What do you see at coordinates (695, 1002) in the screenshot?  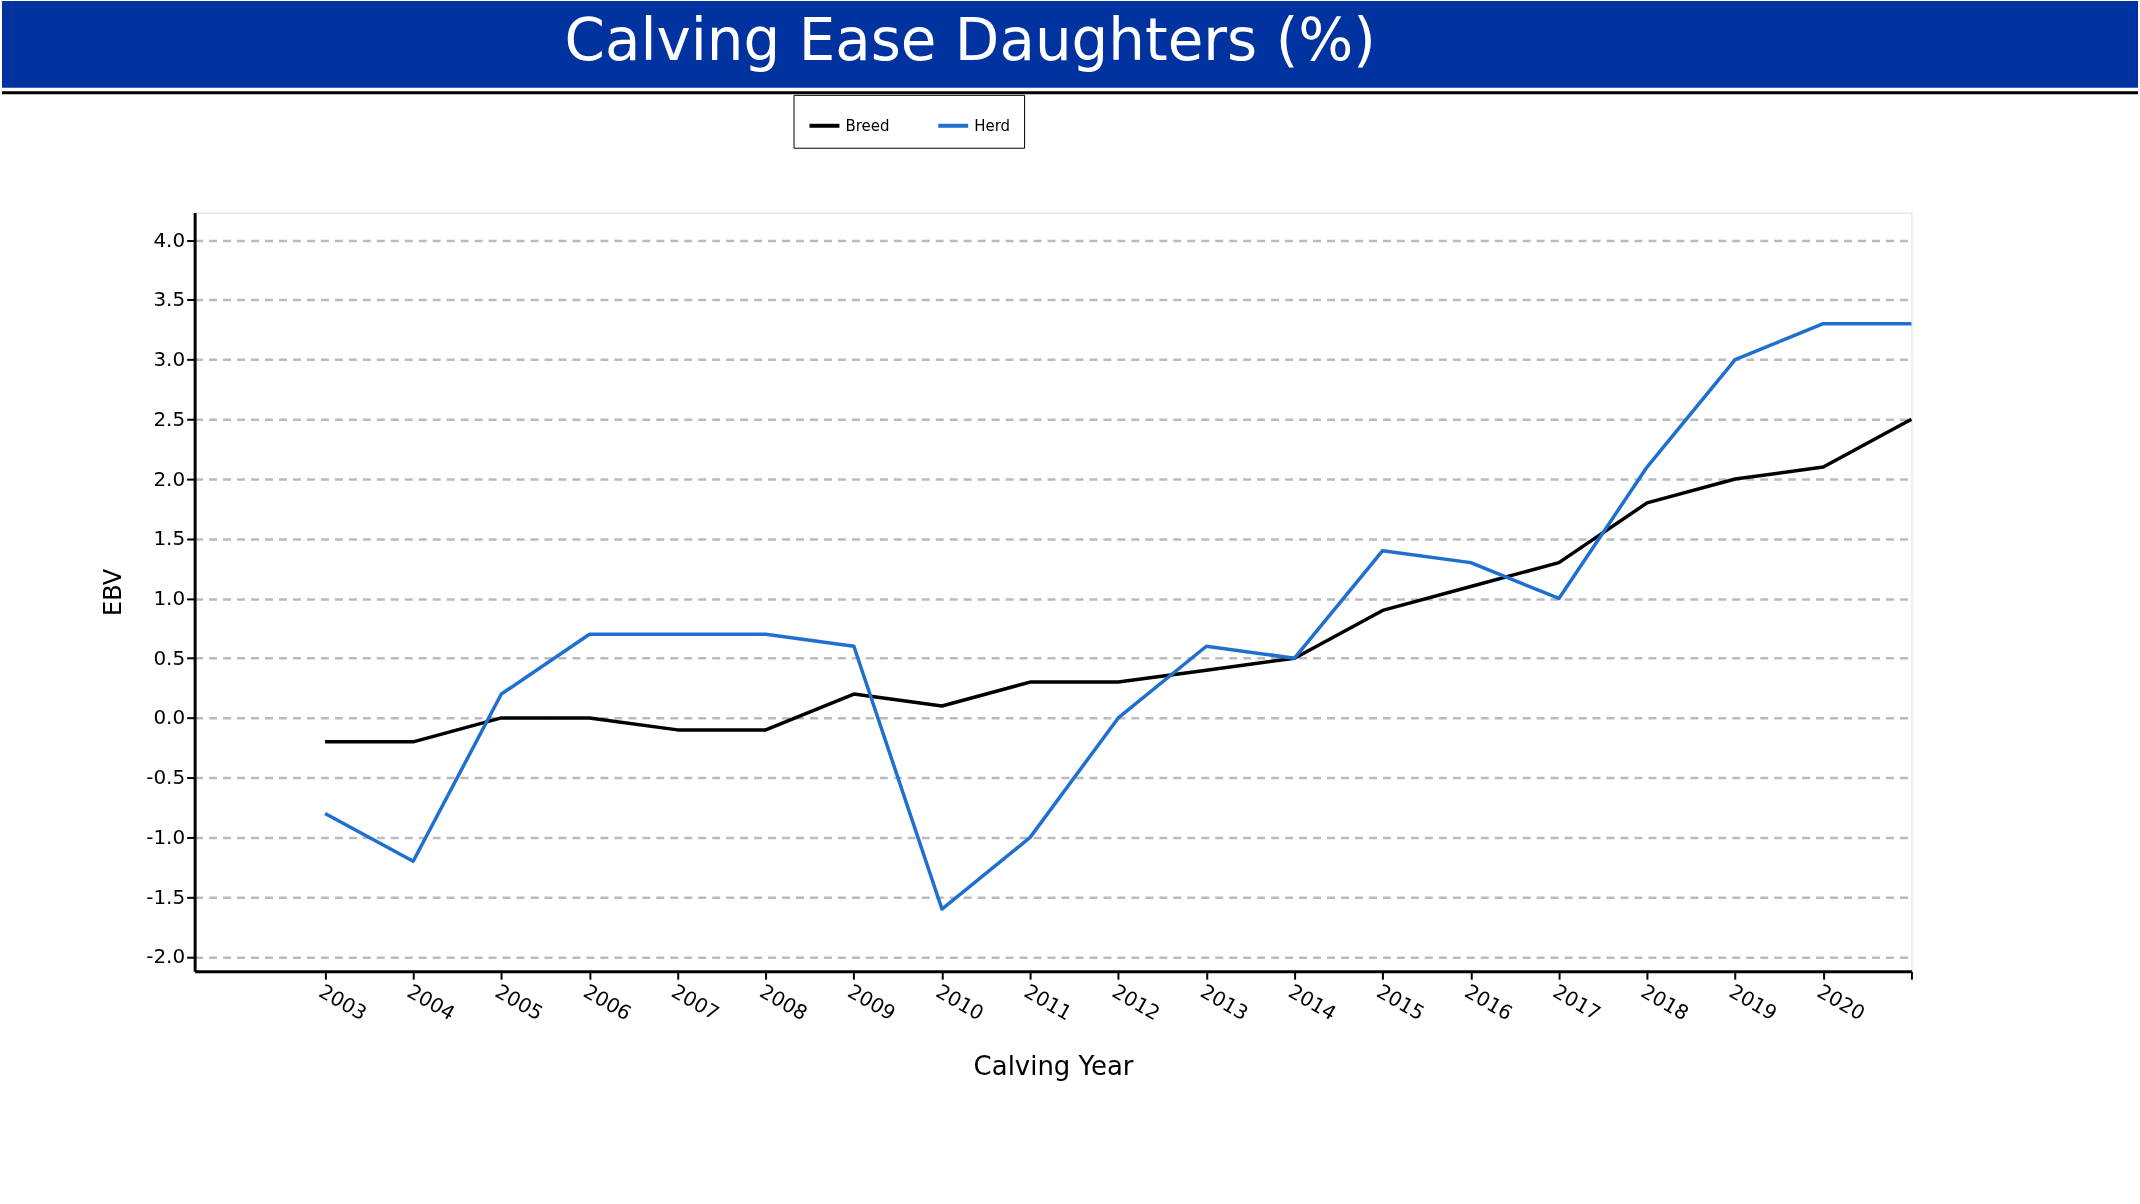 I see `x-tick-label: 2007` at bounding box center [695, 1002].